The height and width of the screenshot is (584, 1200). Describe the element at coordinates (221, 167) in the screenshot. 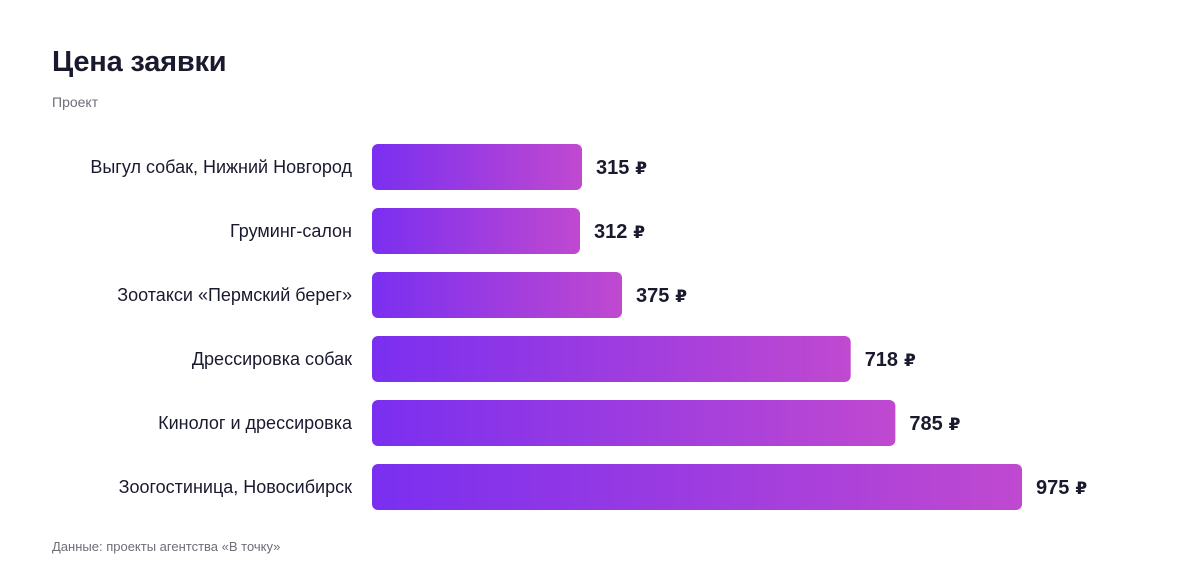

I see `category-label: Выгул собак, Нижний Новгород` at that location.